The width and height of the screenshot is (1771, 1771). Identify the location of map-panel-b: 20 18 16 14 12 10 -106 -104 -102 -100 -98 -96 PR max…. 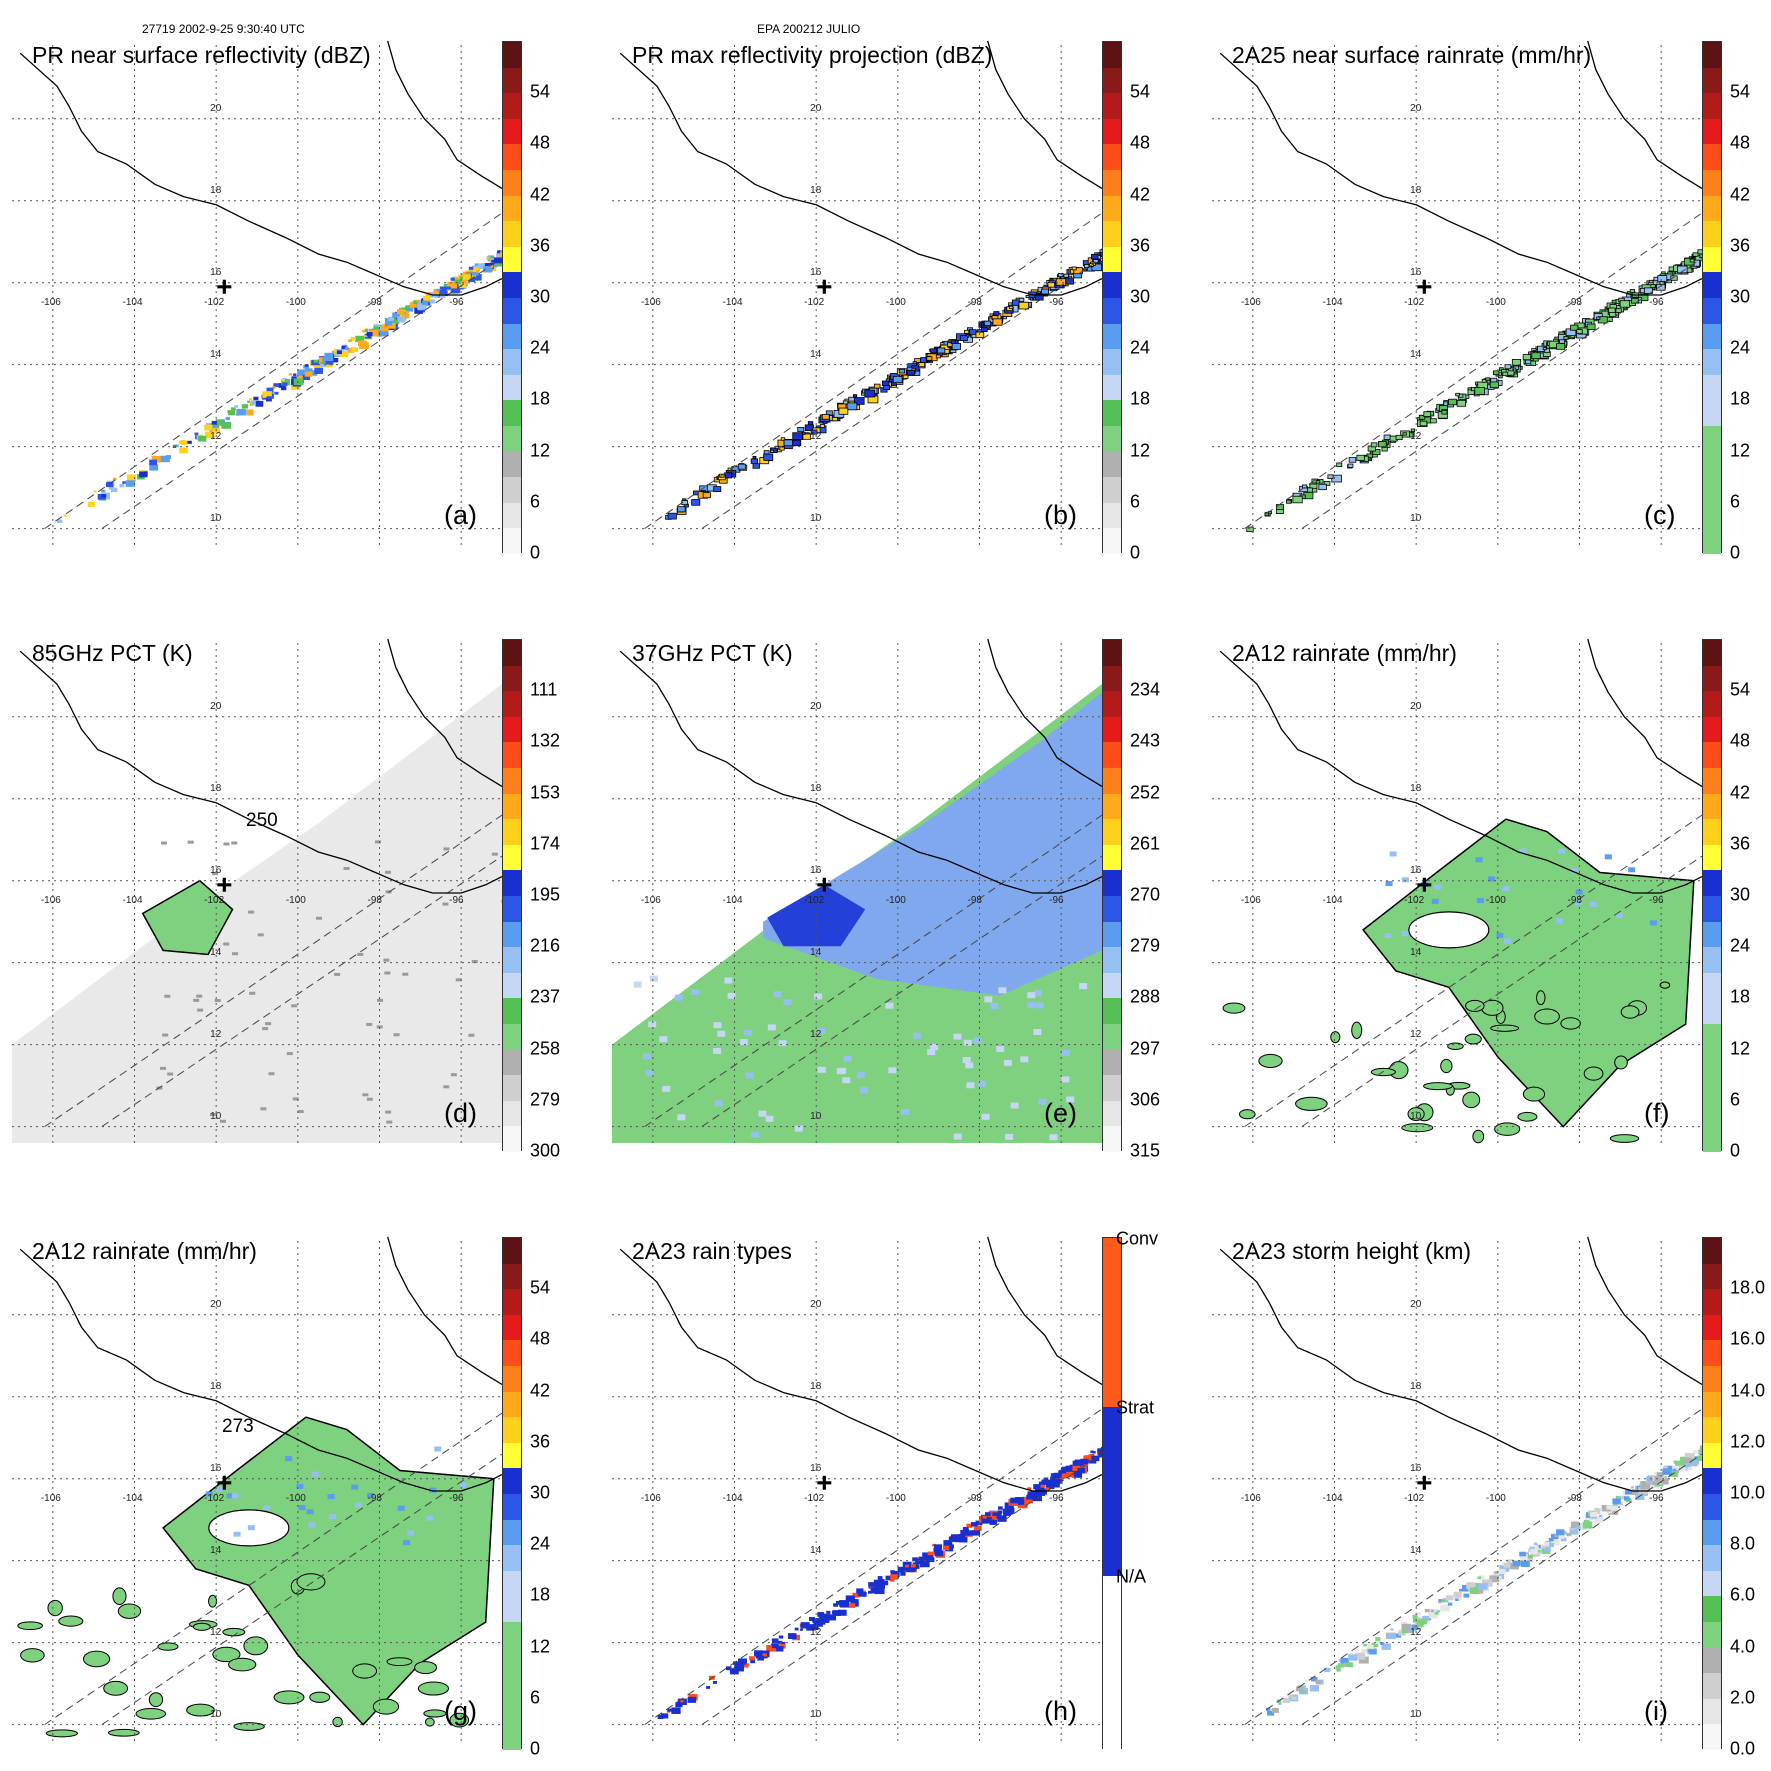
(880, 281).